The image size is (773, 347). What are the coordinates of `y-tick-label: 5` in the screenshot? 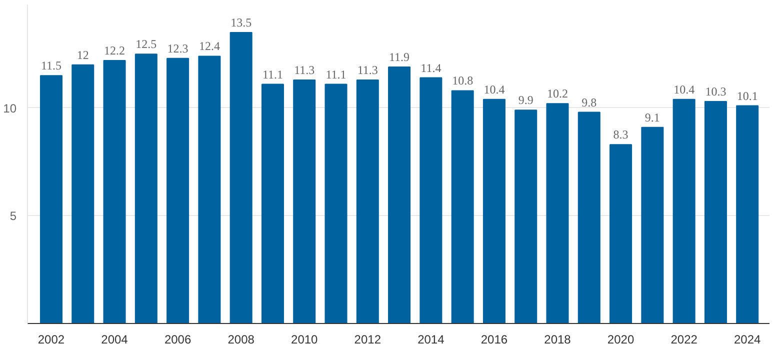 It's located at (13, 216).